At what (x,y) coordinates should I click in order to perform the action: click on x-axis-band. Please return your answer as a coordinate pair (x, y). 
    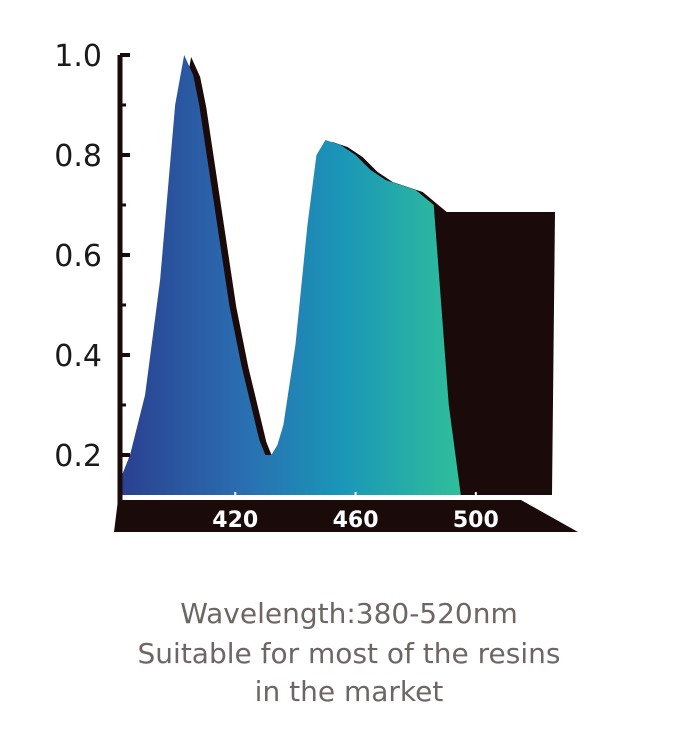
    Looking at the image, I should click on (346, 516).